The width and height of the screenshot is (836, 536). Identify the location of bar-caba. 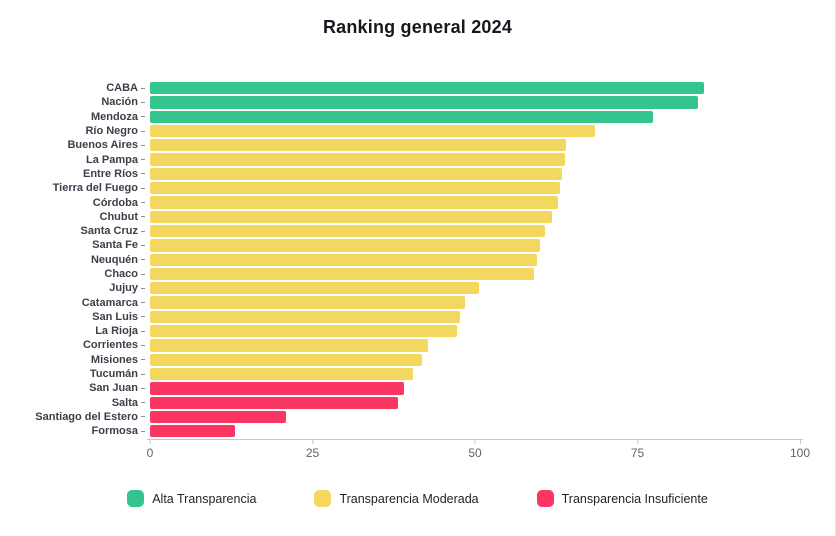
(427, 88).